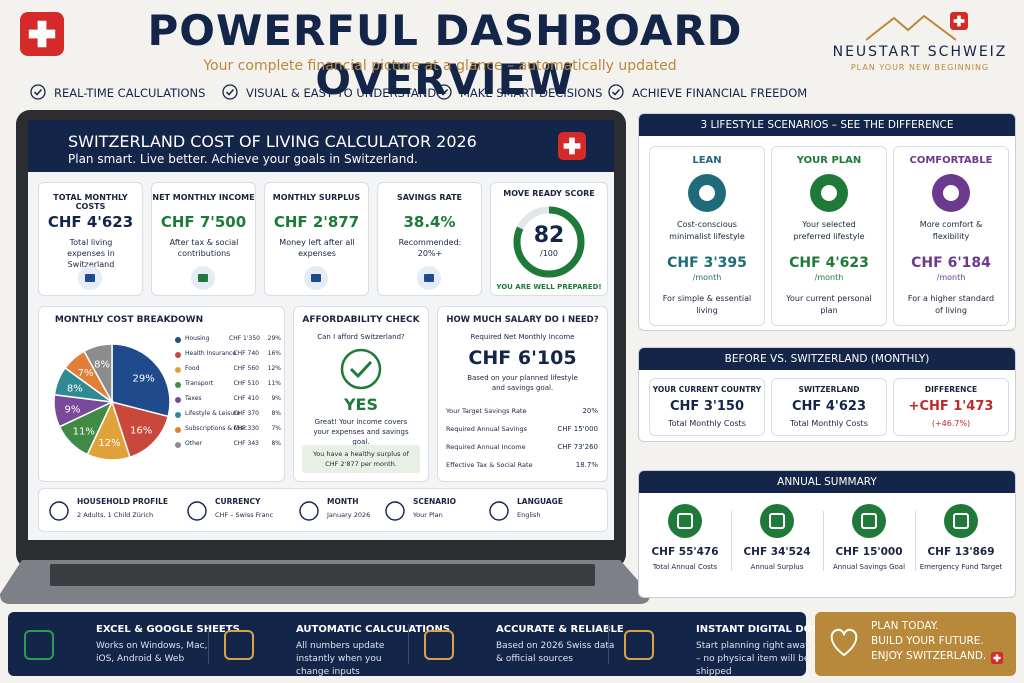 The width and height of the screenshot is (1024, 683). I want to click on scenario-value: CHF 3'395, so click(707, 263).